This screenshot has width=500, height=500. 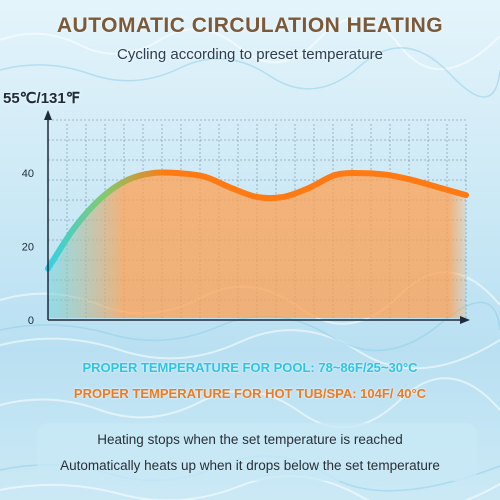 I want to click on y-tick-labels: 0 20 40, so click(x=28, y=247).